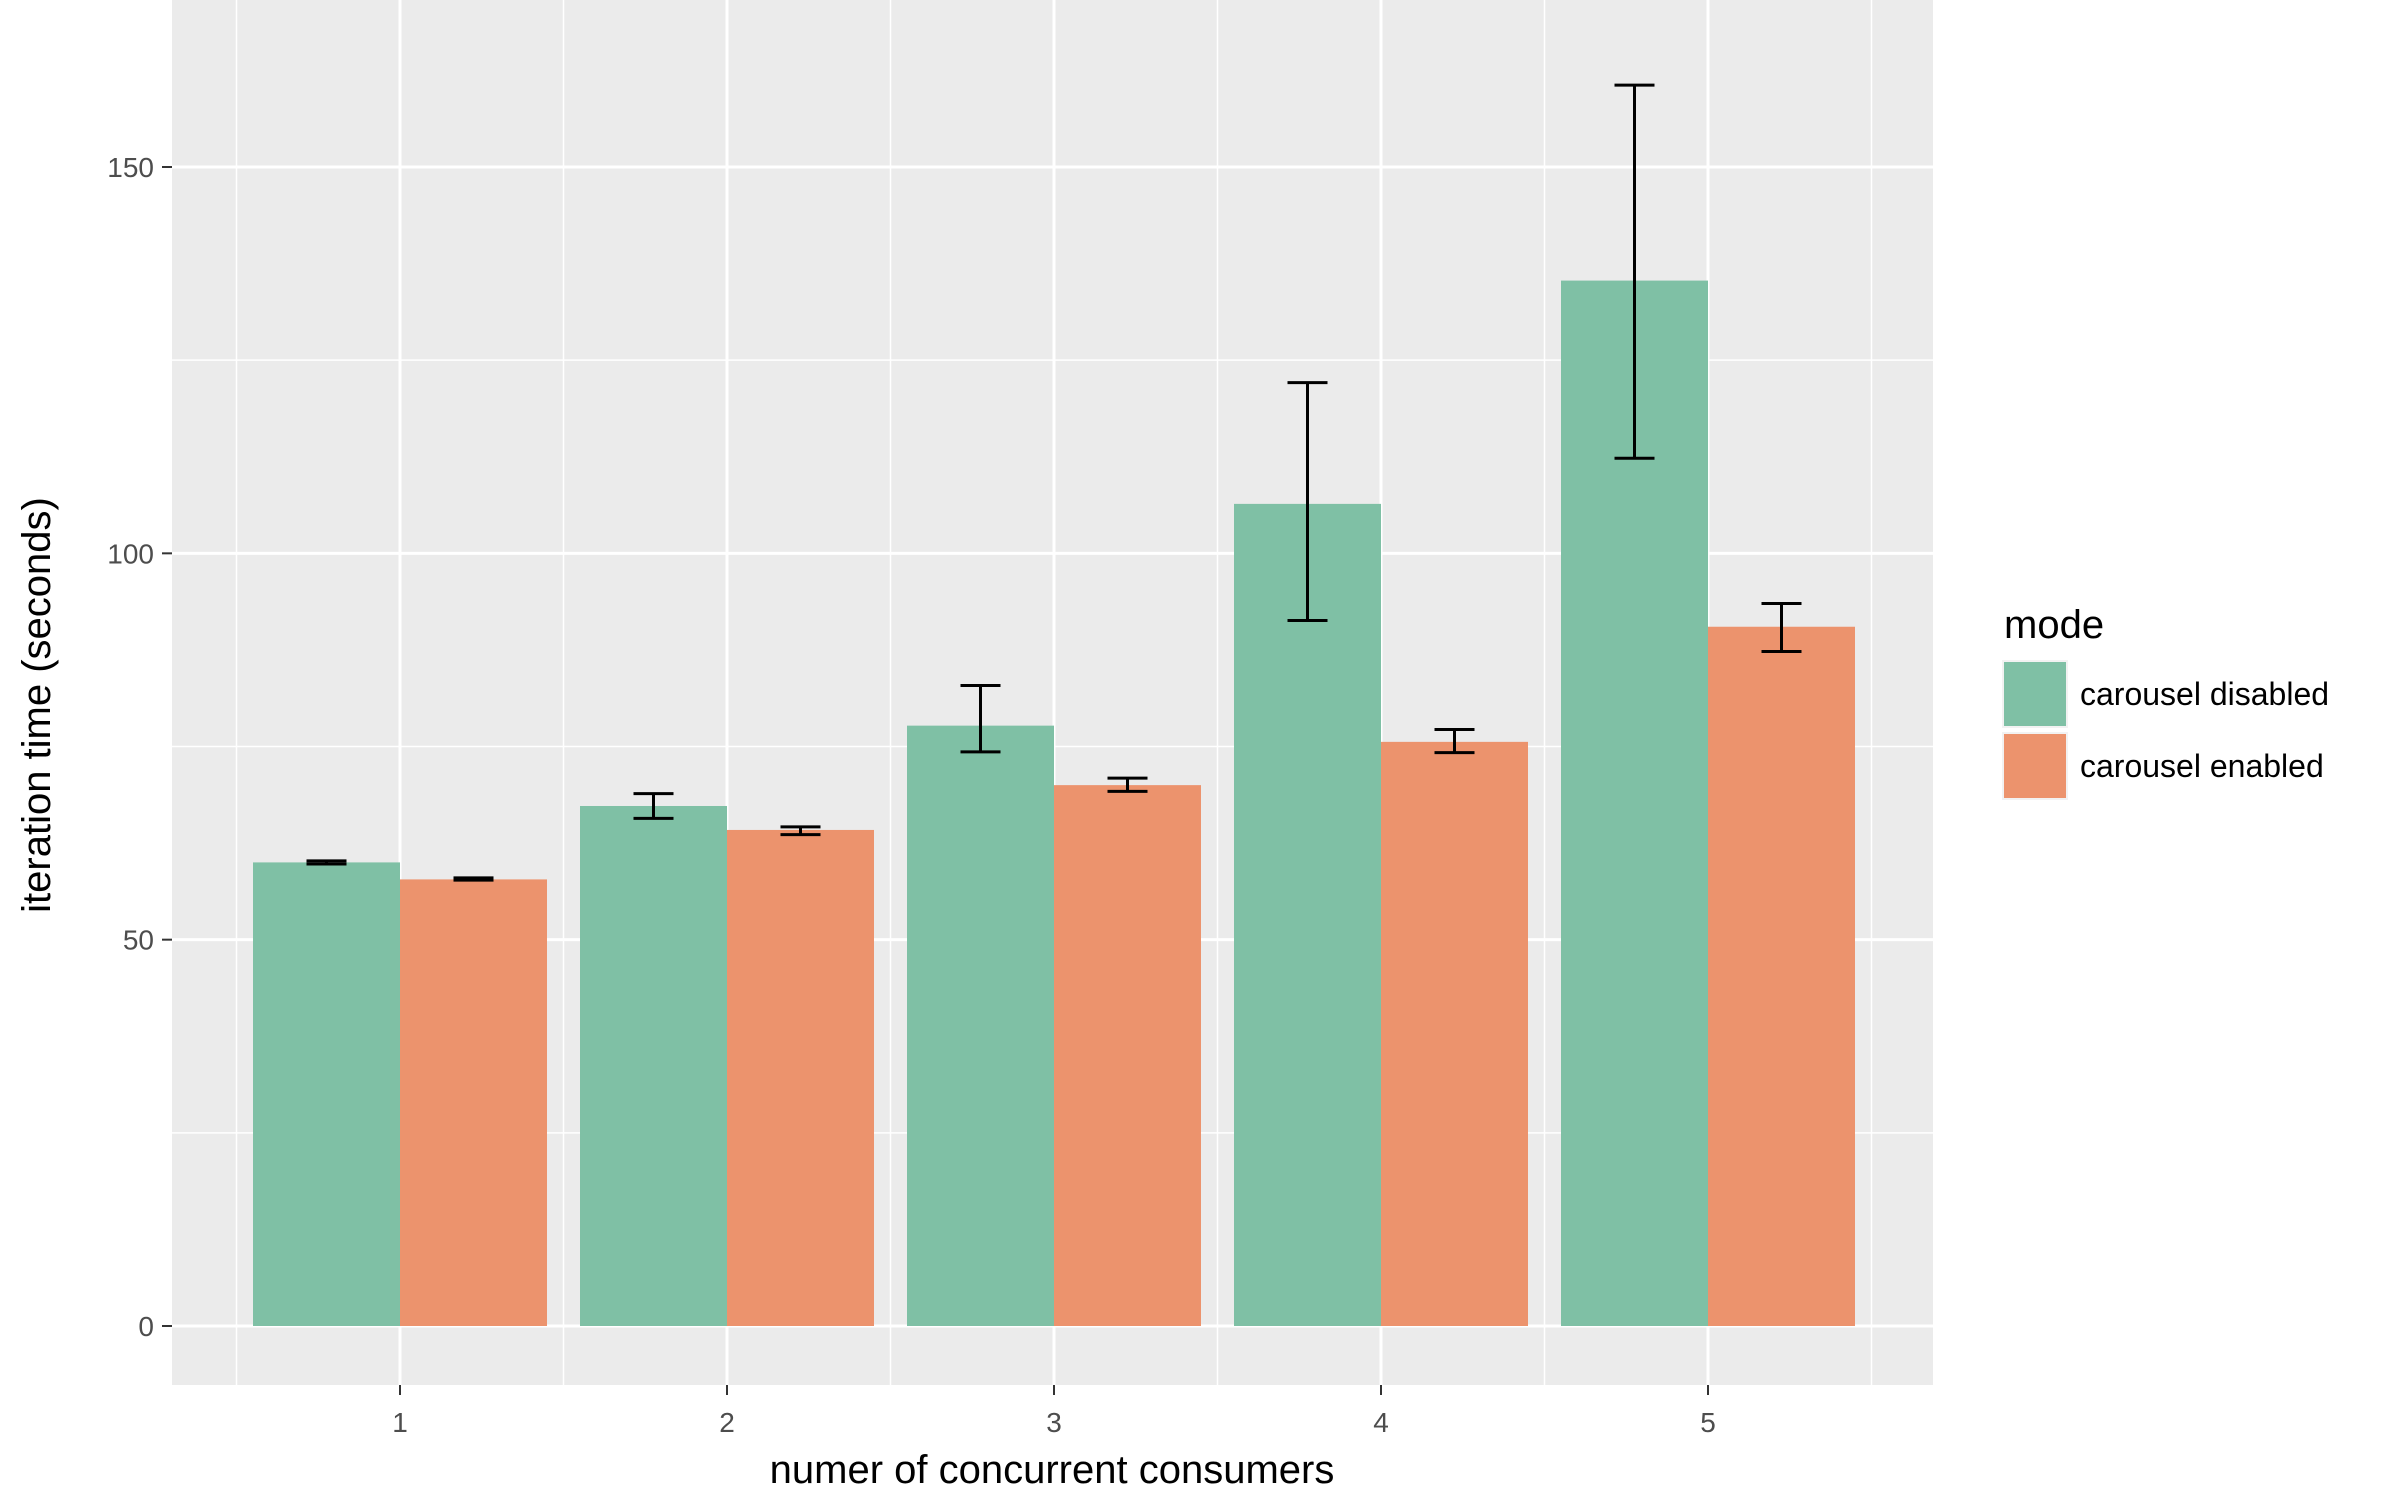 This screenshot has height=1500, width=2400. What do you see at coordinates (2165, 730) in the screenshot?
I see `legend-items: carousel disabled carousel enabled` at bounding box center [2165, 730].